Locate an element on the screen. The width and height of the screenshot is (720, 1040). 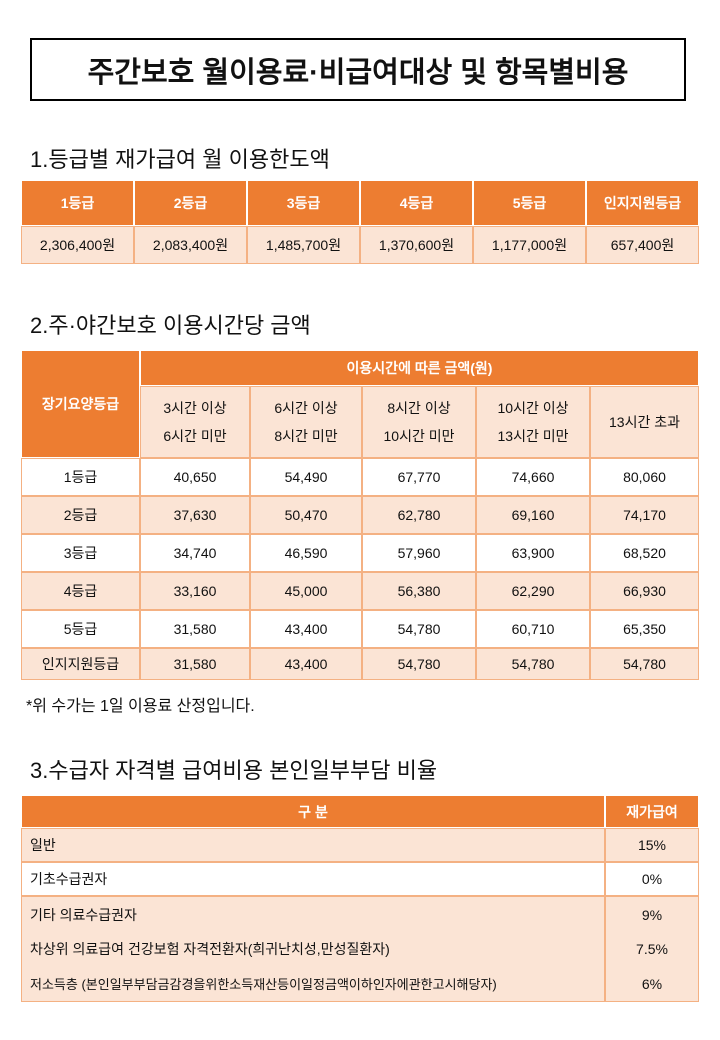
grade-cell: 3등급 is located at coordinates (80, 553).